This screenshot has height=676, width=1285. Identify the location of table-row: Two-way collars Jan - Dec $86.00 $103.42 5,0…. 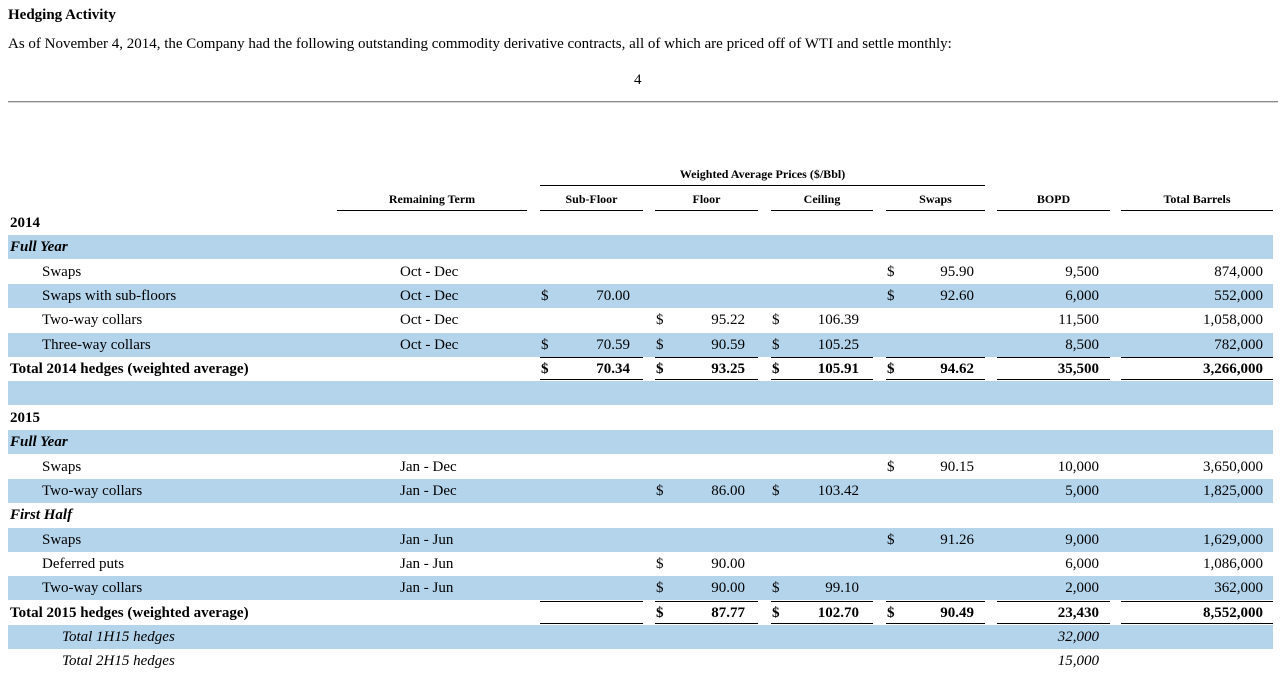
(640, 490).